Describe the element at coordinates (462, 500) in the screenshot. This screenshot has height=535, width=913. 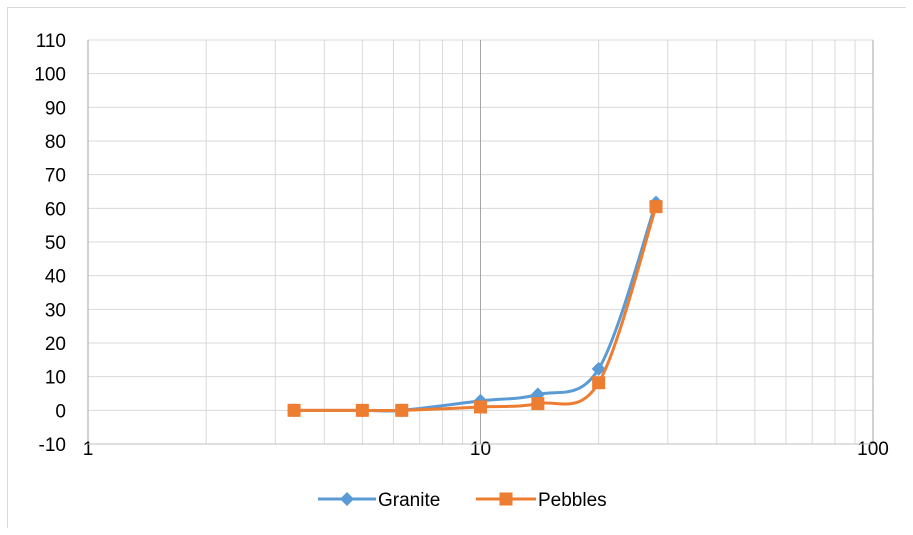
I see `legend: Granite Pebbles` at that location.